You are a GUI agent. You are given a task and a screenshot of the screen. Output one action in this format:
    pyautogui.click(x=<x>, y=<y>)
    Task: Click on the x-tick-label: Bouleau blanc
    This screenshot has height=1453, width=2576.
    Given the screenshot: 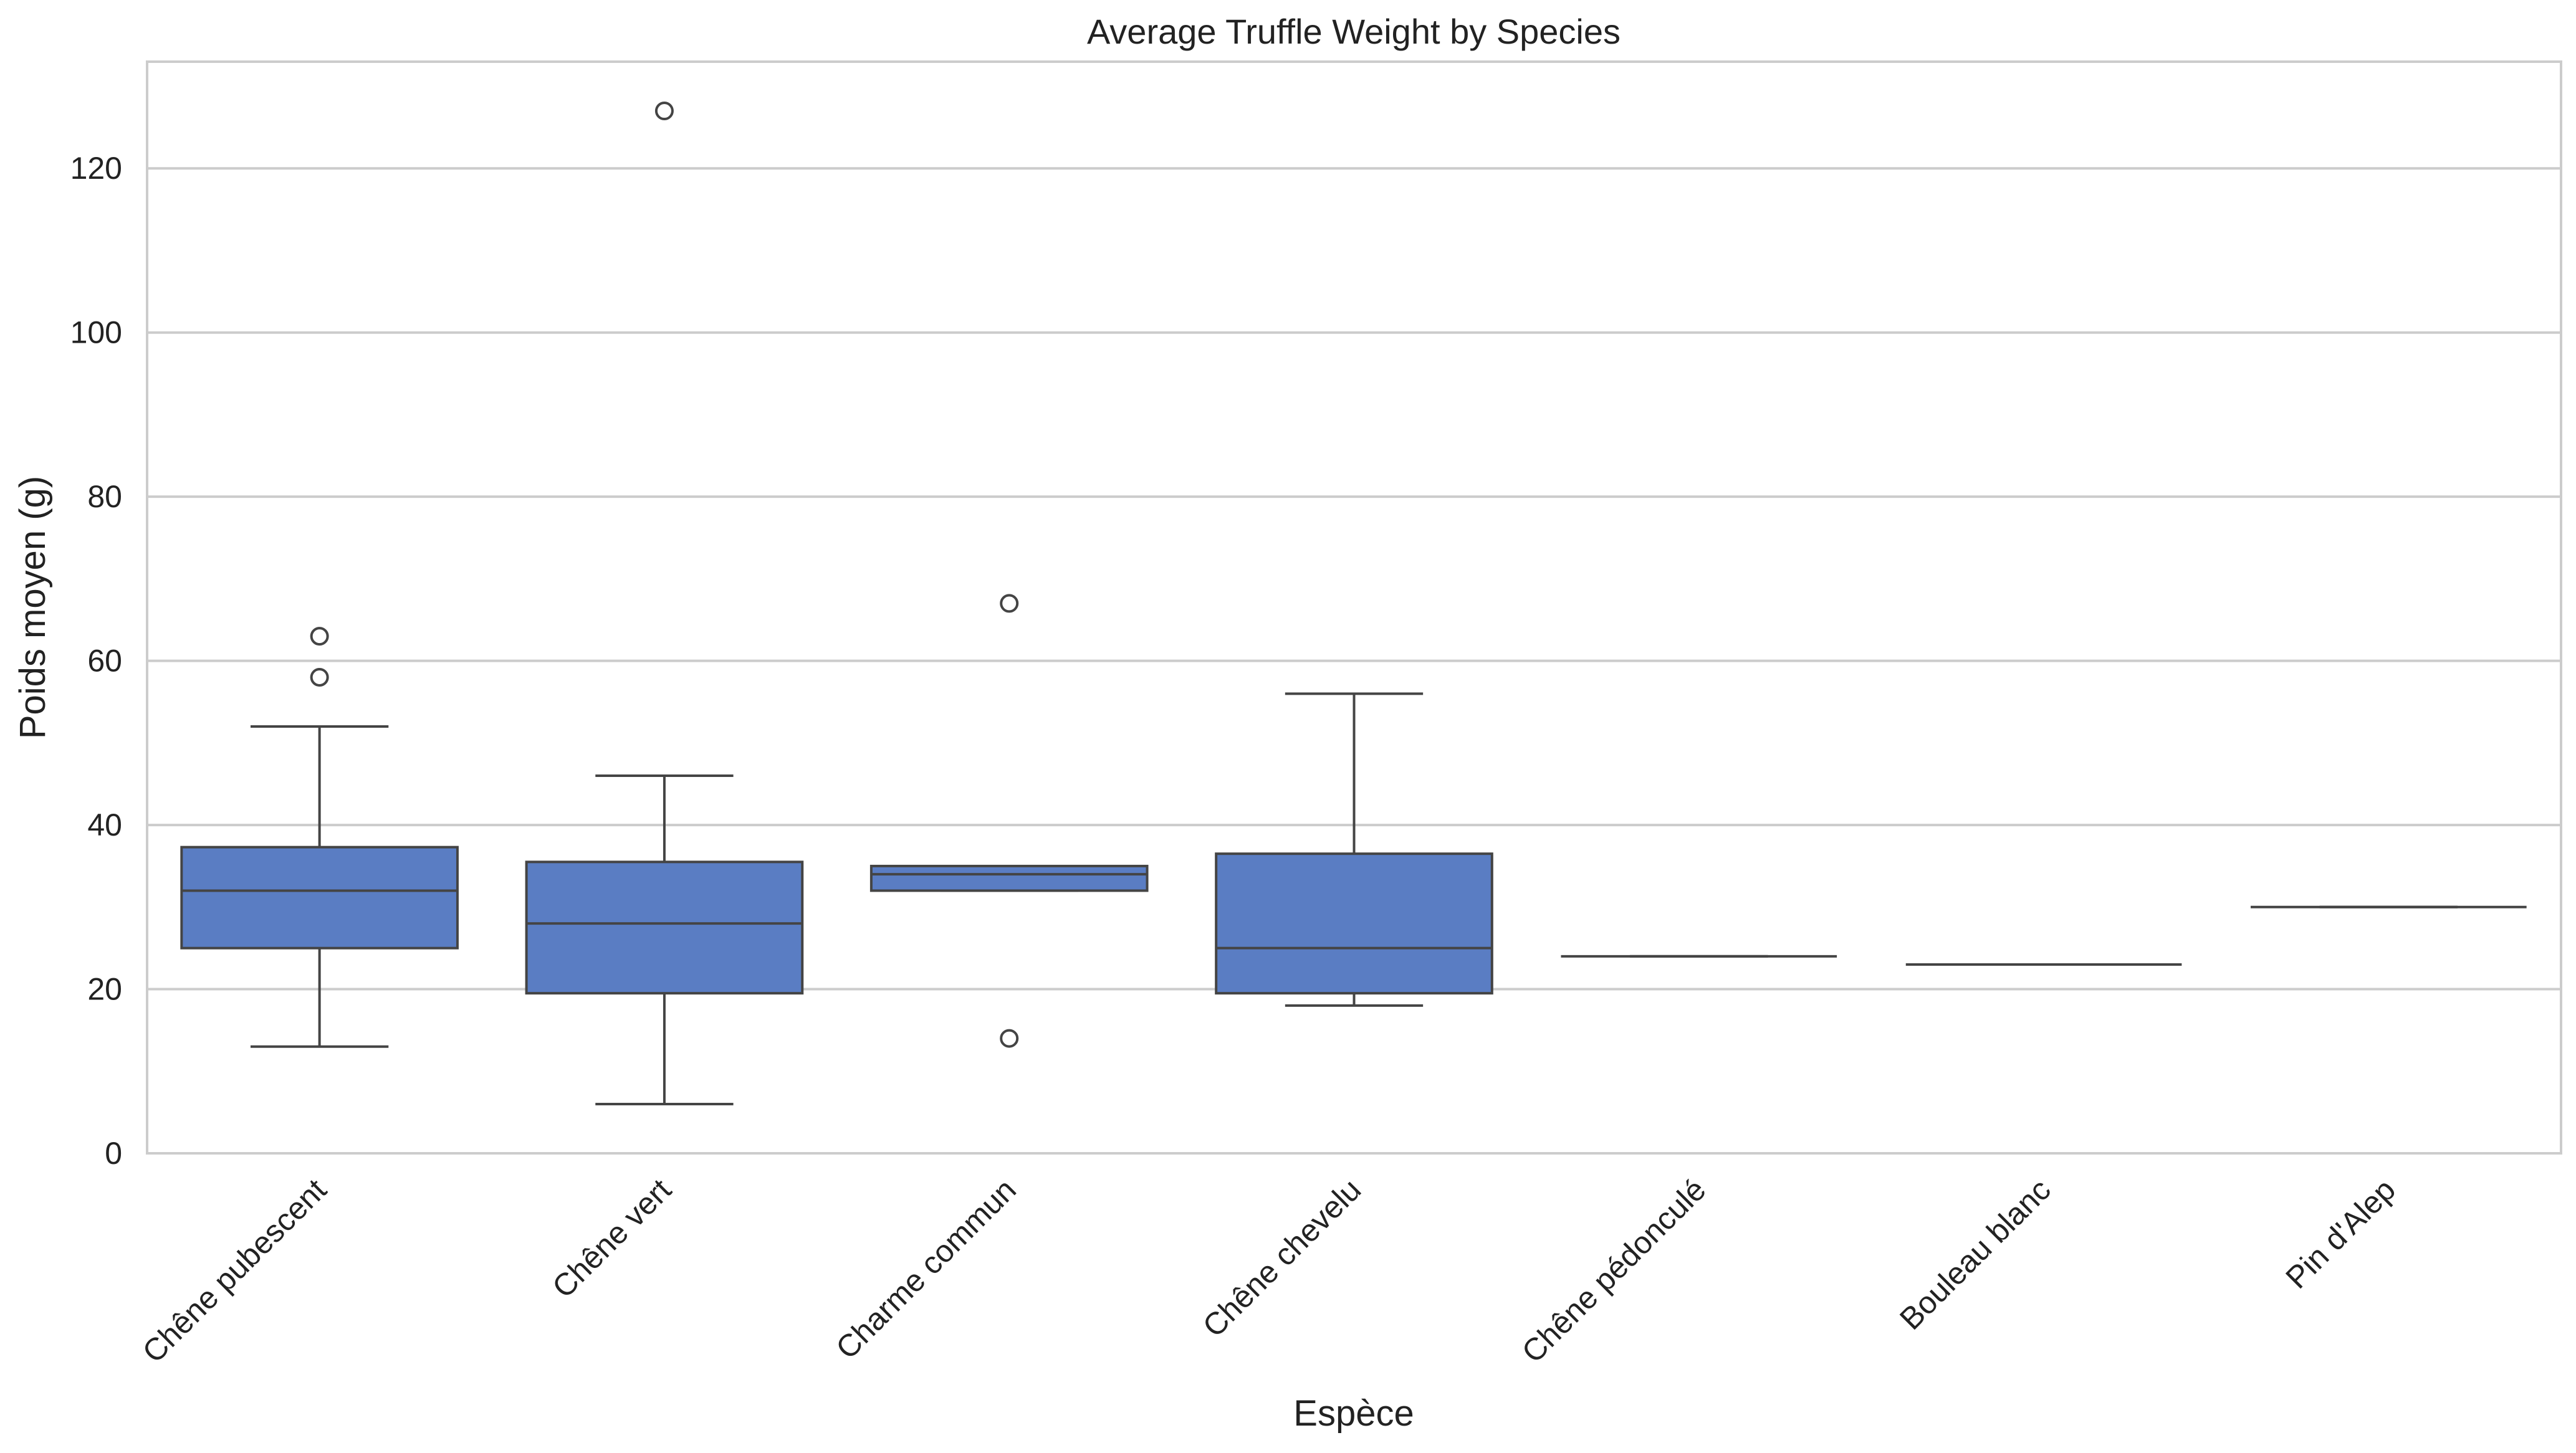 What is the action you would take?
    pyautogui.click(x=1975, y=1254)
    